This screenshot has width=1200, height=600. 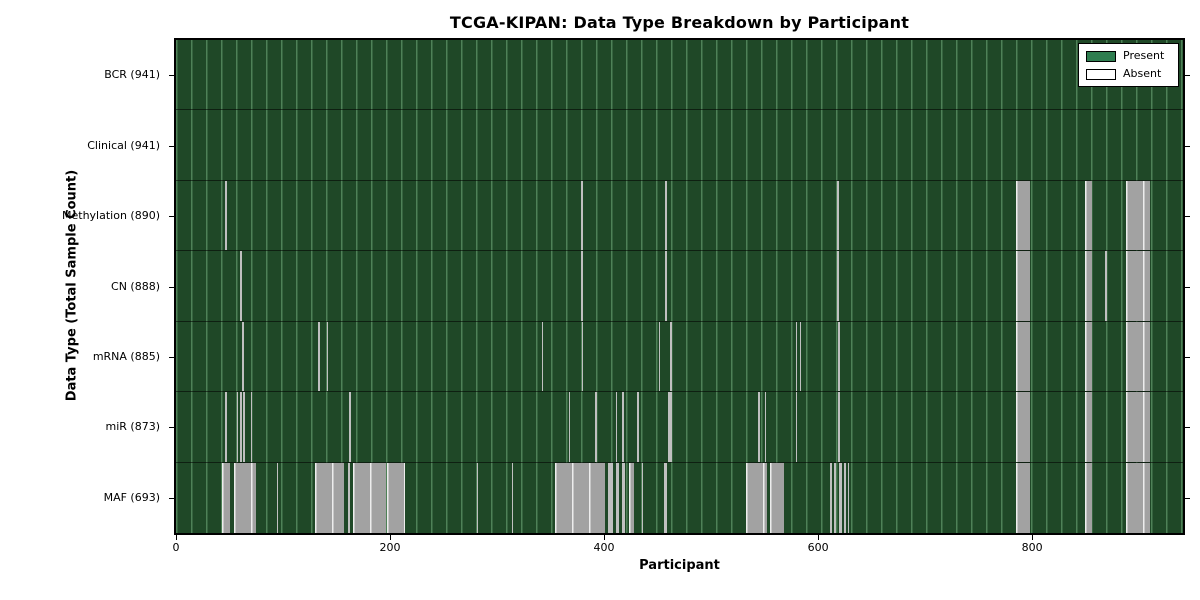 What do you see at coordinates (1128, 74) in the screenshot?
I see `legend-item-absent: Absent` at bounding box center [1128, 74].